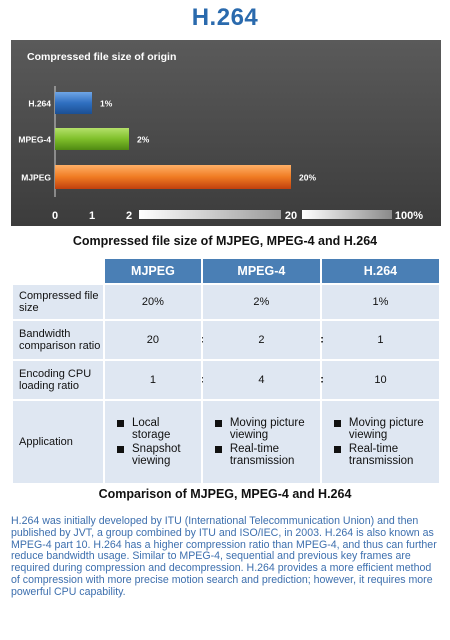  What do you see at coordinates (151, 429) in the screenshot?
I see `list-item-text: Local storage` at bounding box center [151, 429].